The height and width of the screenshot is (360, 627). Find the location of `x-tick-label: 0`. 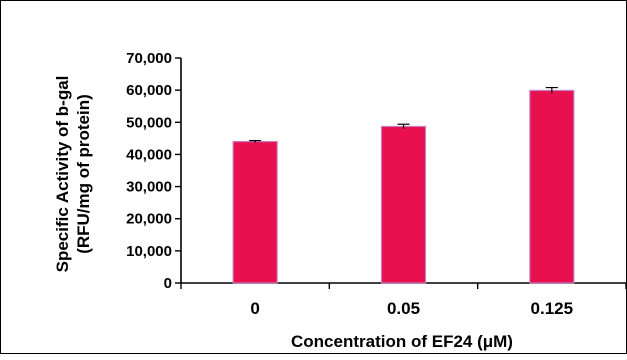

x-tick-label: 0 is located at coordinates (254, 308).